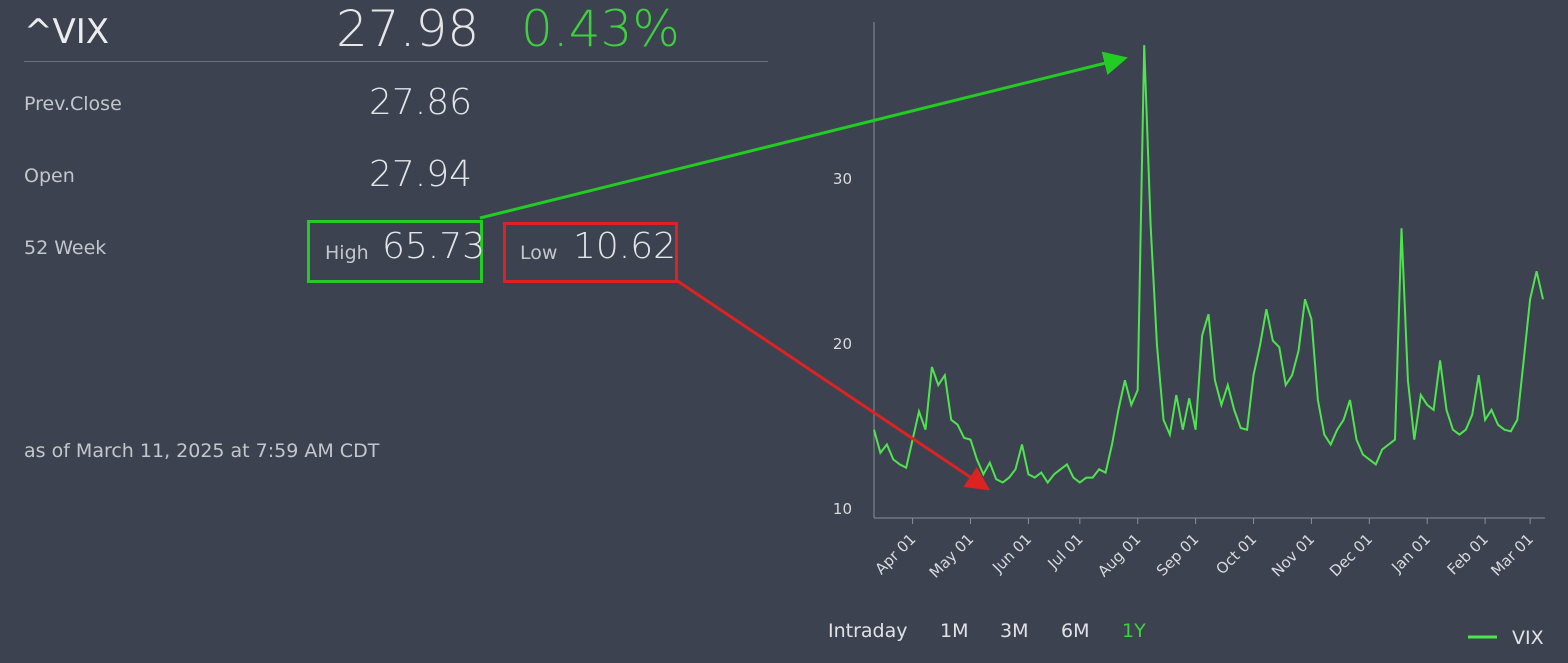 The image size is (1568, 663). What do you see at coordinates (420, 174) in the screenshot?
I see `row-value: 27.94` at bounding box center [420, 174].